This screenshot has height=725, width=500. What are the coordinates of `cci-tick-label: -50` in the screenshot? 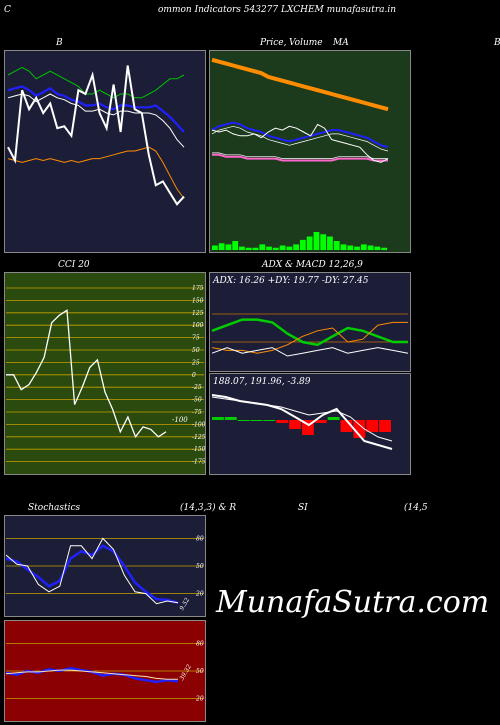 It's located at (197, 400).